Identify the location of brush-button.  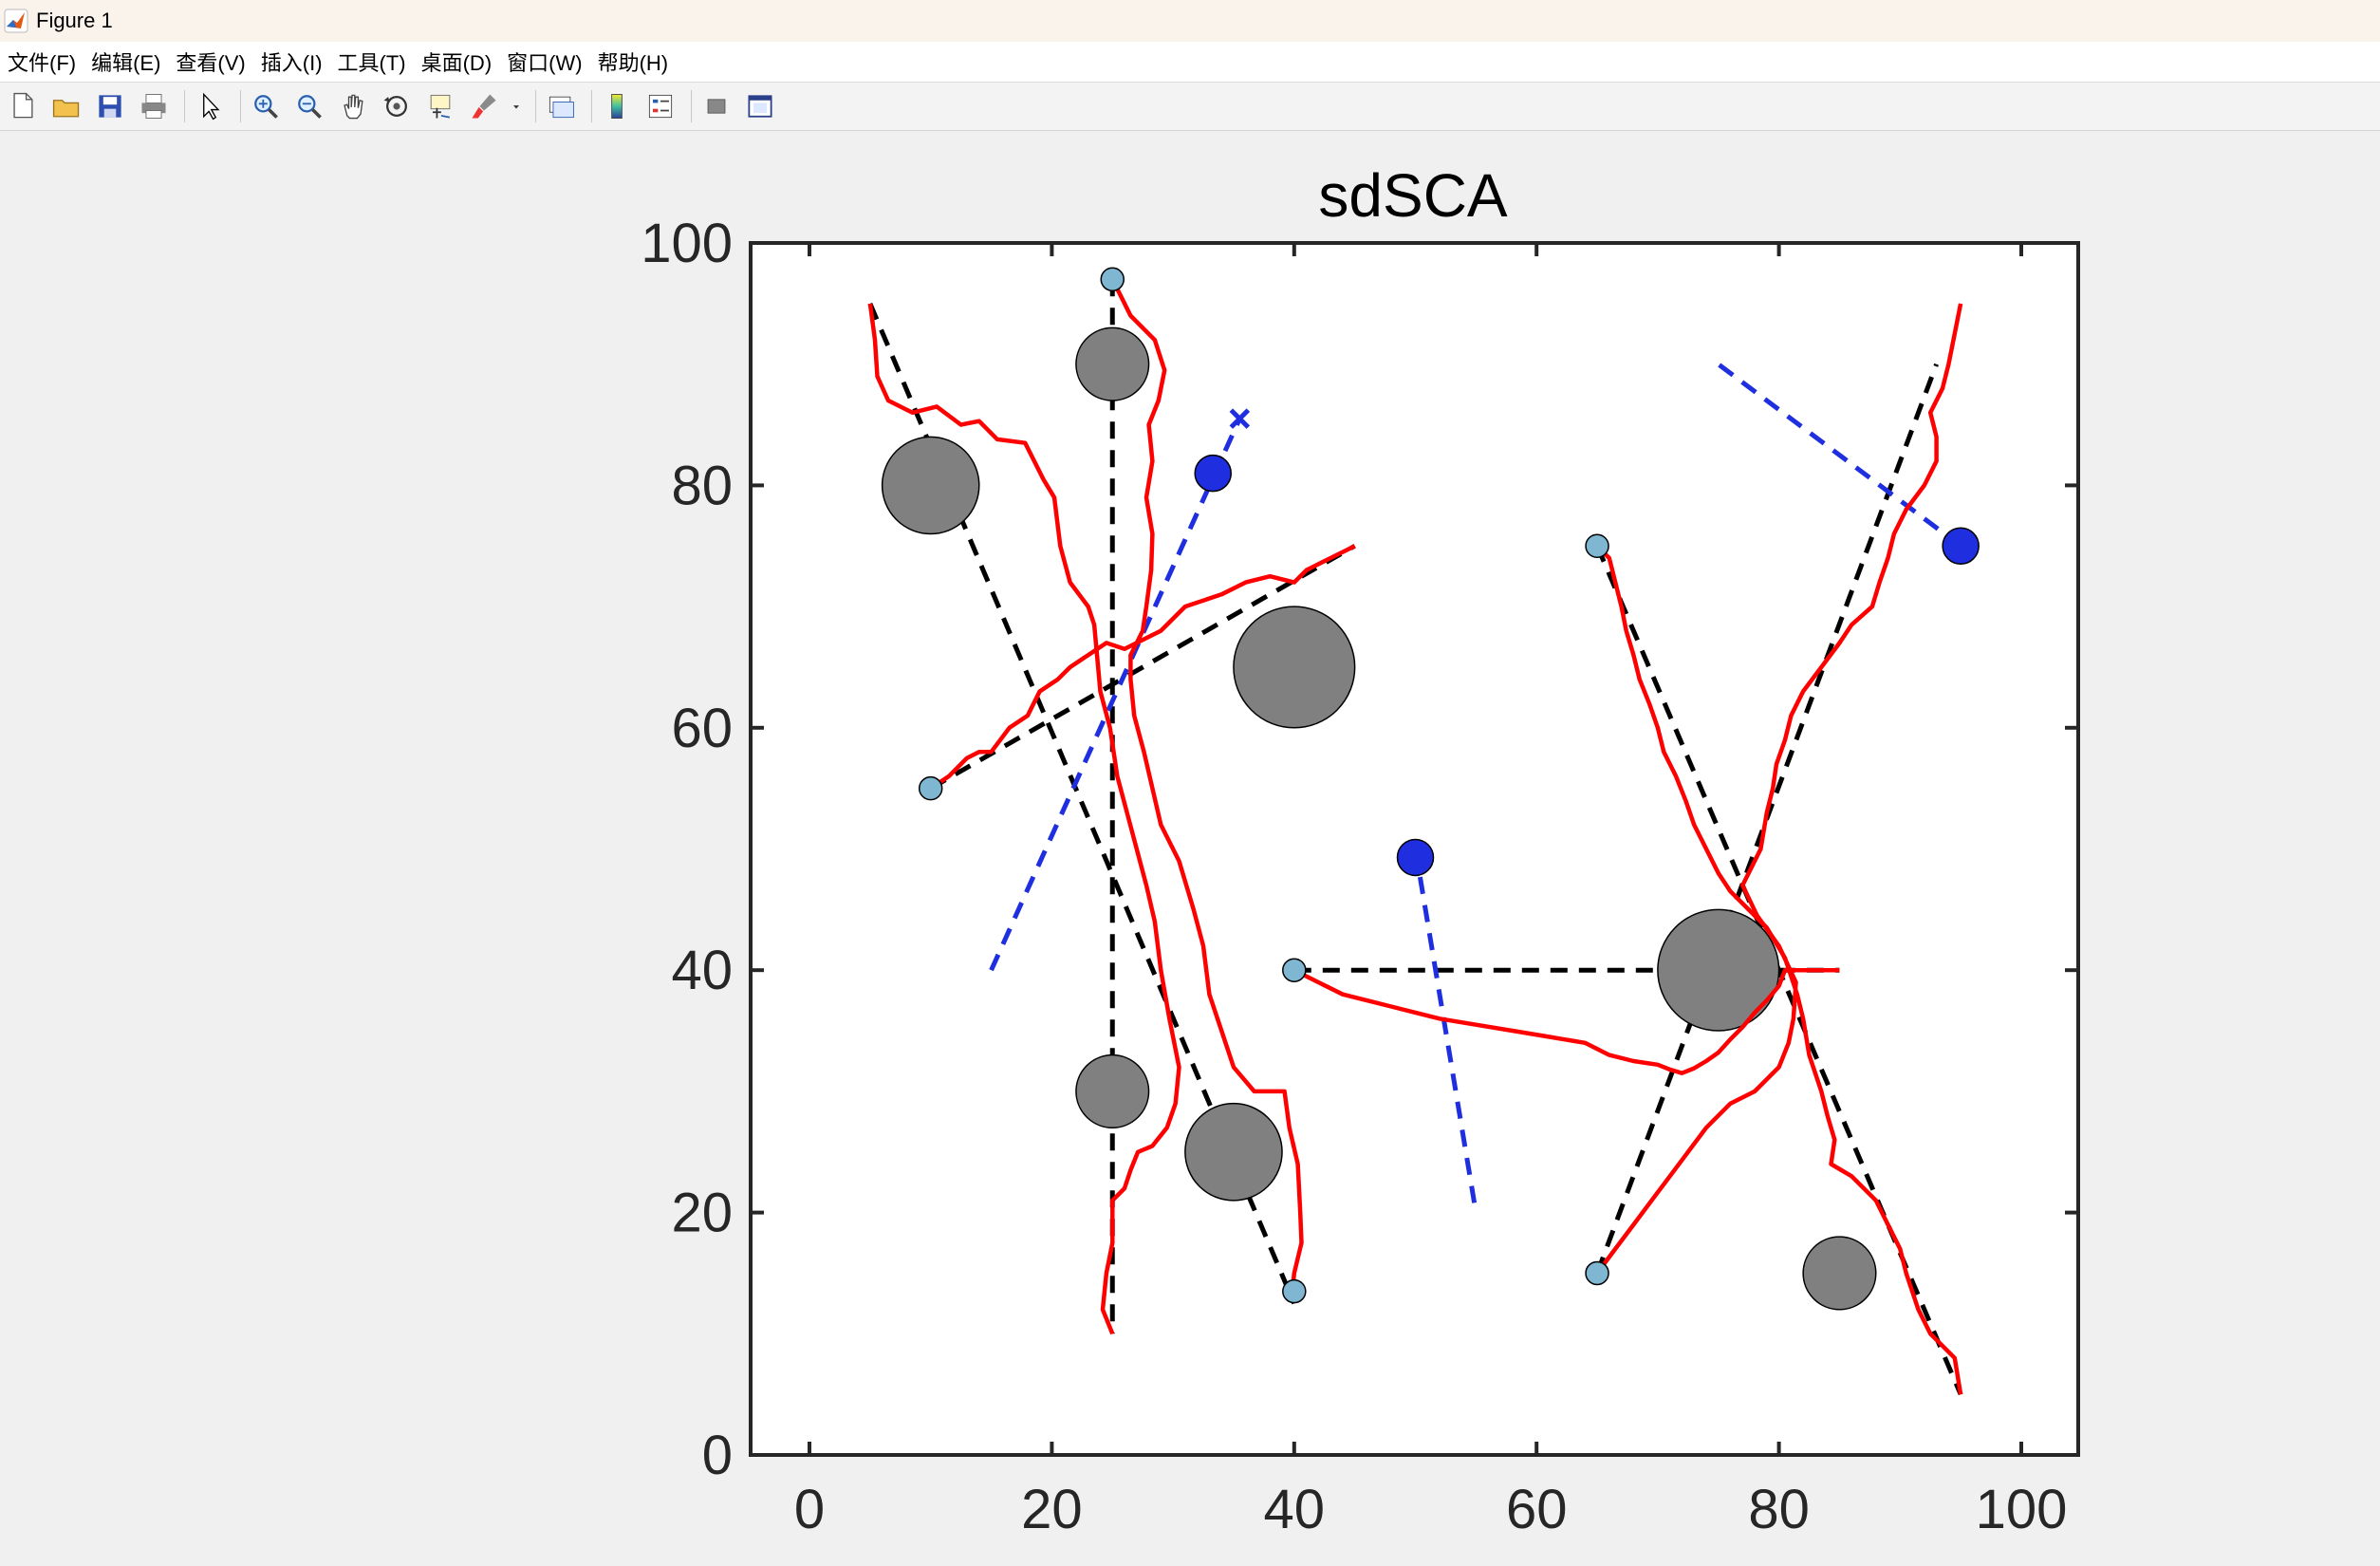
(484, 106).